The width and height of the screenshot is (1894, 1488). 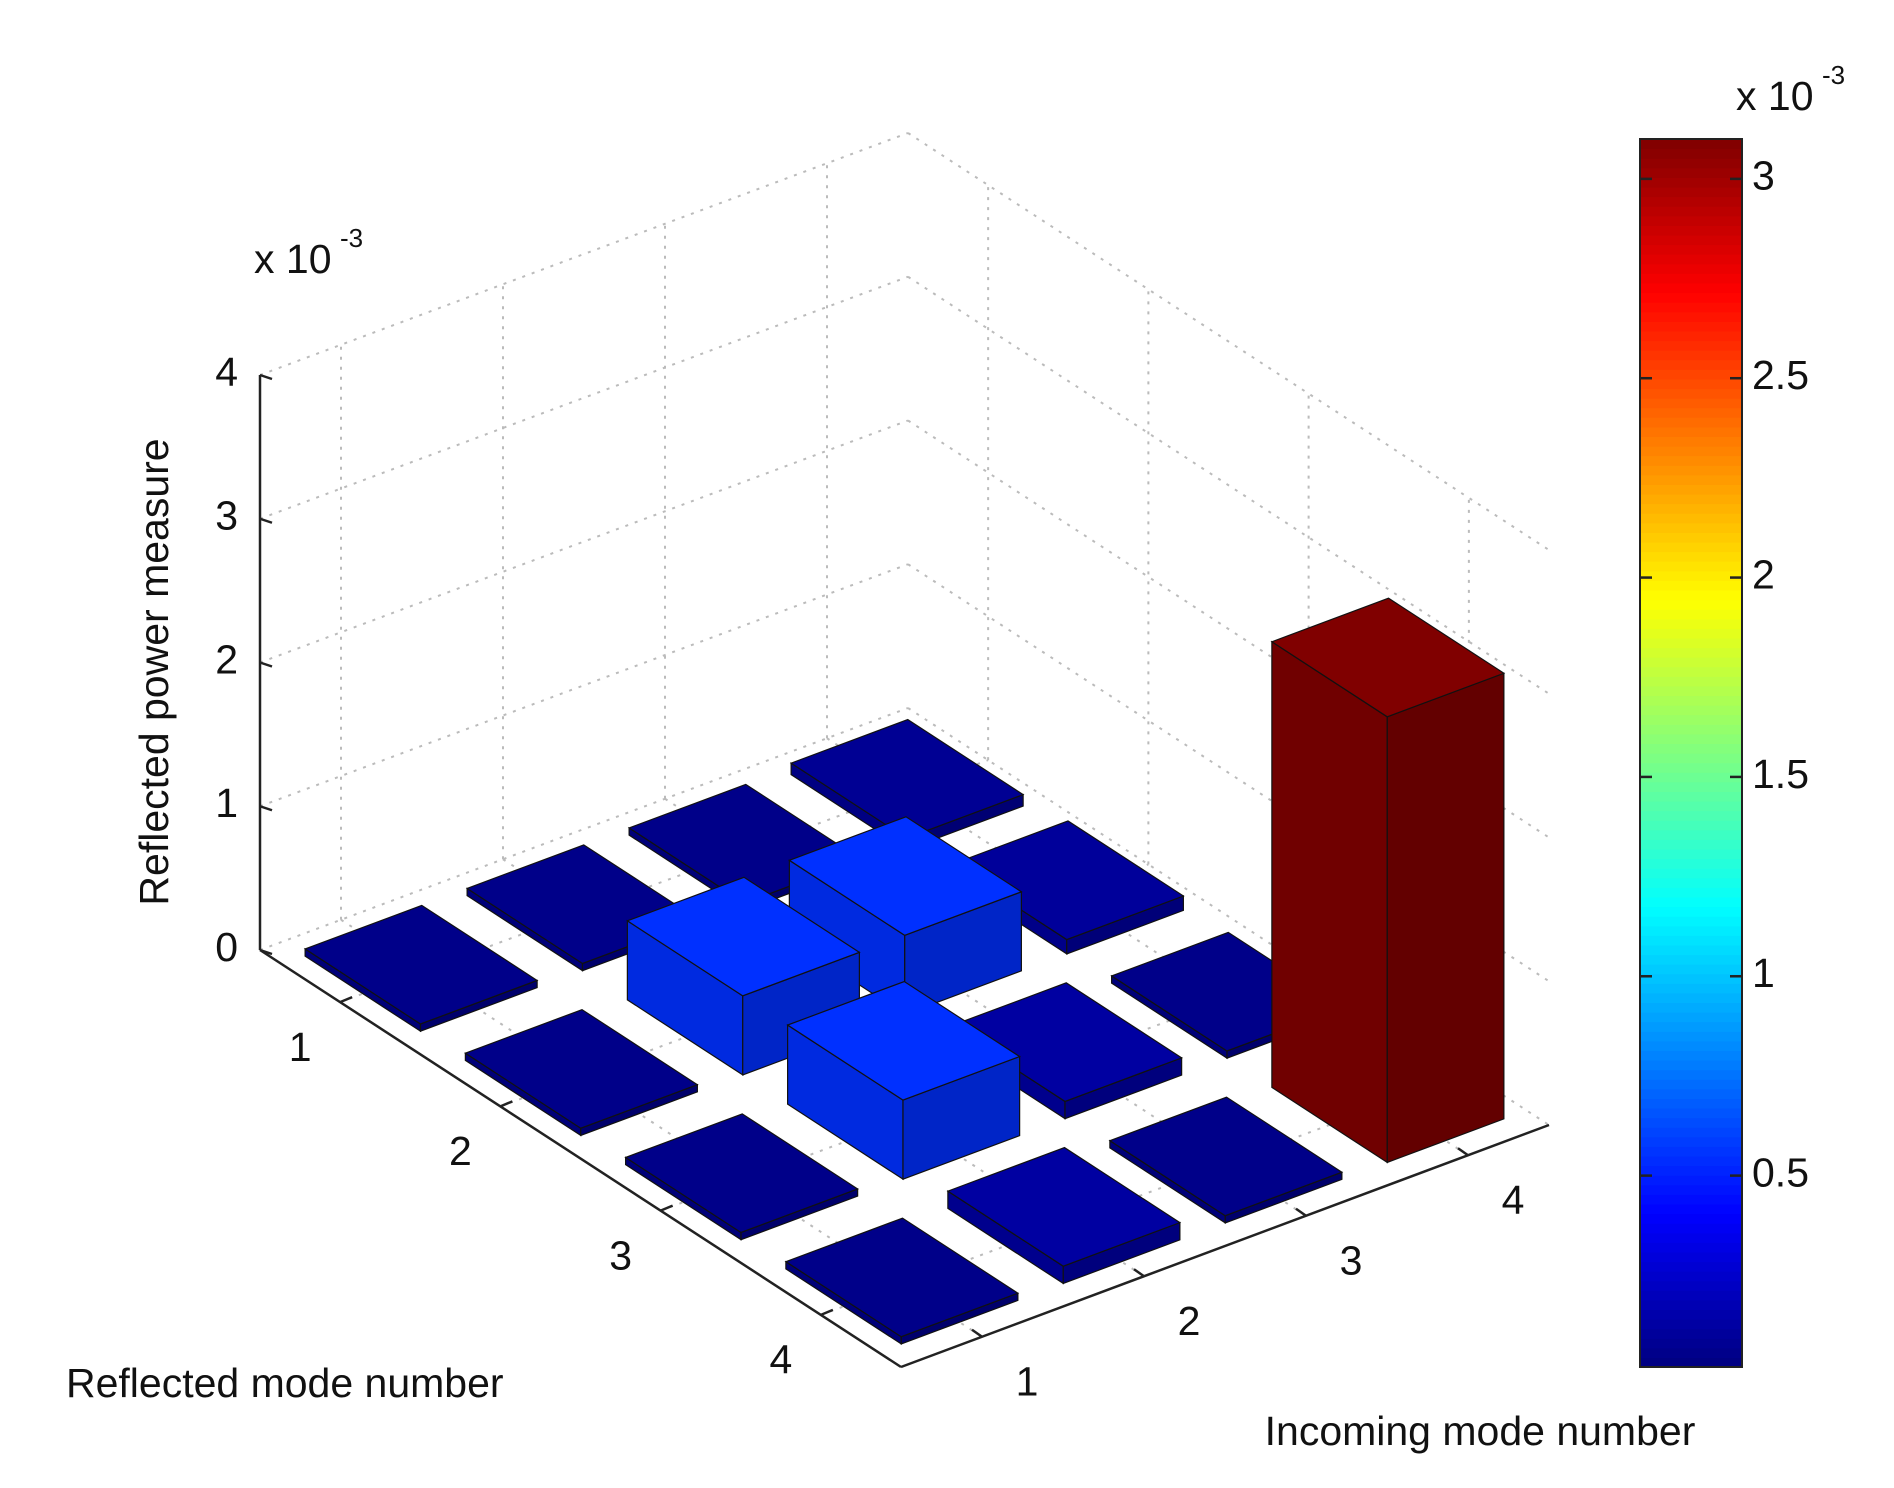 I want to click on x-axis-label: Incoming mode number, so click(x=1480, y=1431).